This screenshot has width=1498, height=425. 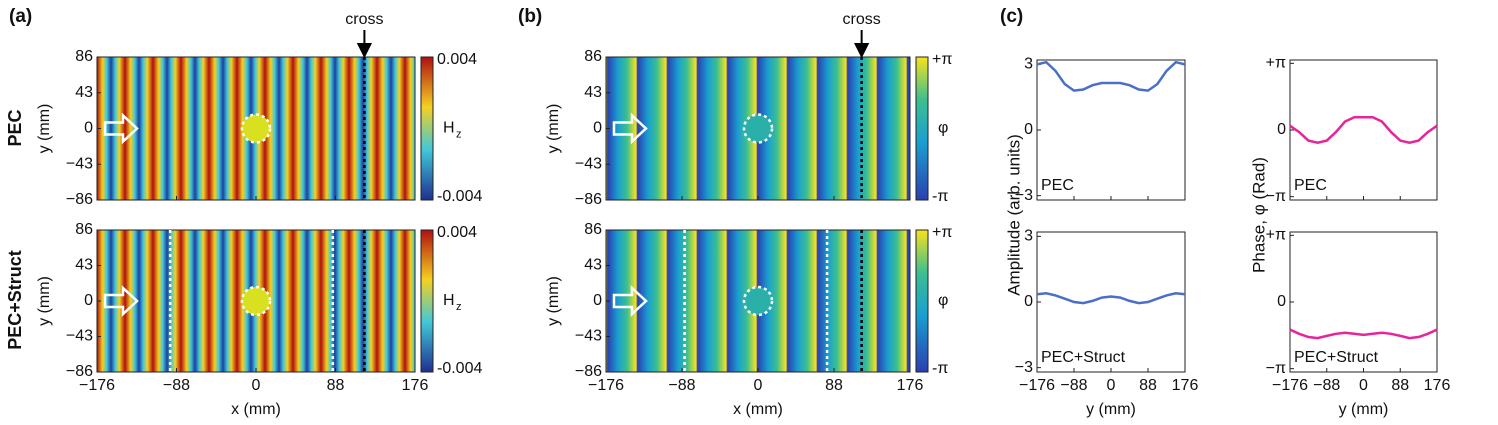 What do you see at coordinates (1258, 215) in the screenshot?
I see `y-axis-label: Phase, φ (Rad)` at bounding box center [1258, 215].